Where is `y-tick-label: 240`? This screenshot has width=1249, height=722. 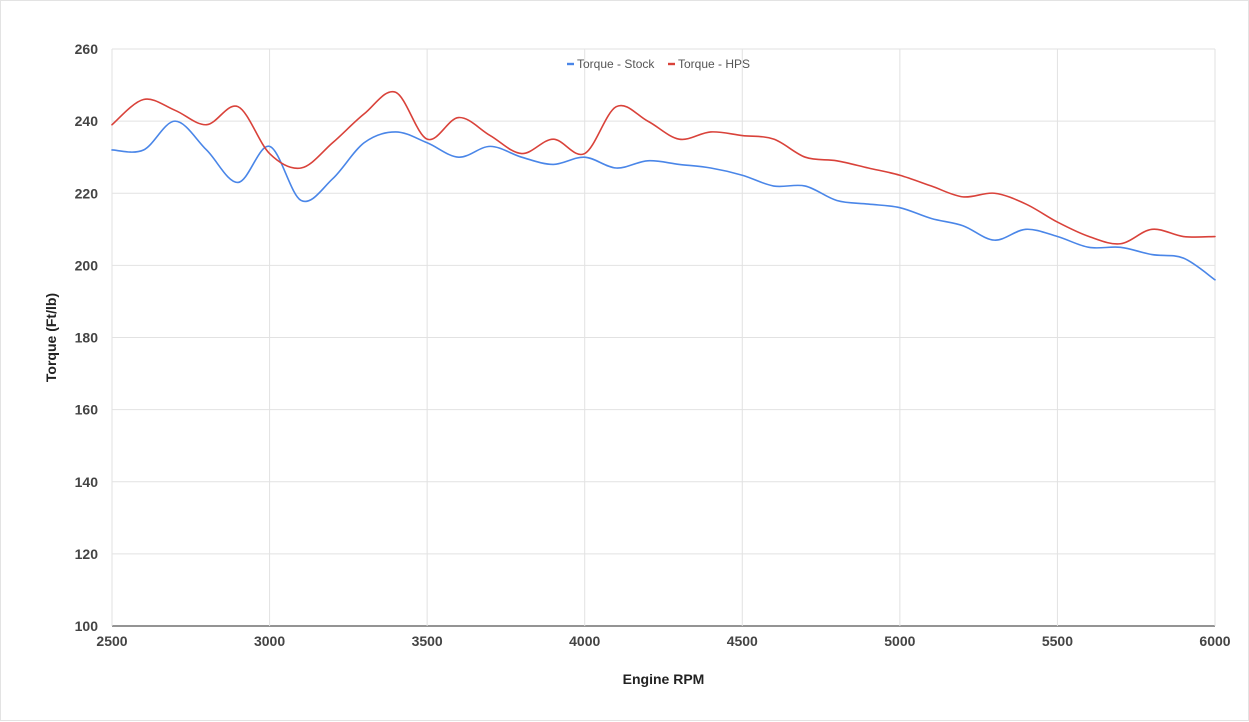 y-tick-label: 240 is located at coordinates (87, 121).